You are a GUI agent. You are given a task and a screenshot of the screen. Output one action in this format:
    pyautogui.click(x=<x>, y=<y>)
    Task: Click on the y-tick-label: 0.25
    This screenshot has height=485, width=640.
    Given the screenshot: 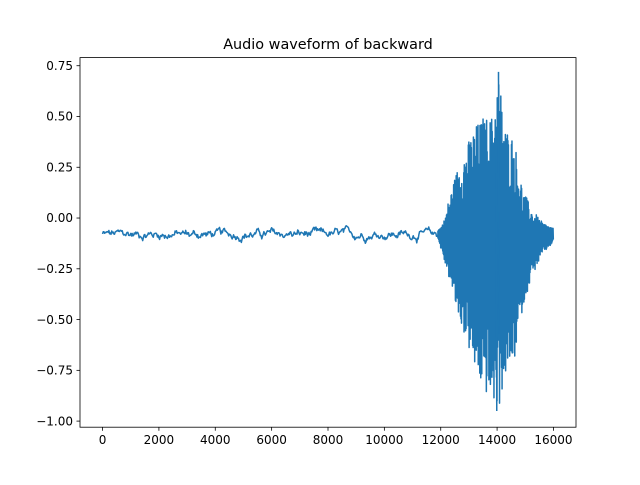 What is the action you would take?
    pyautogui.click(x=59, y=167)
    